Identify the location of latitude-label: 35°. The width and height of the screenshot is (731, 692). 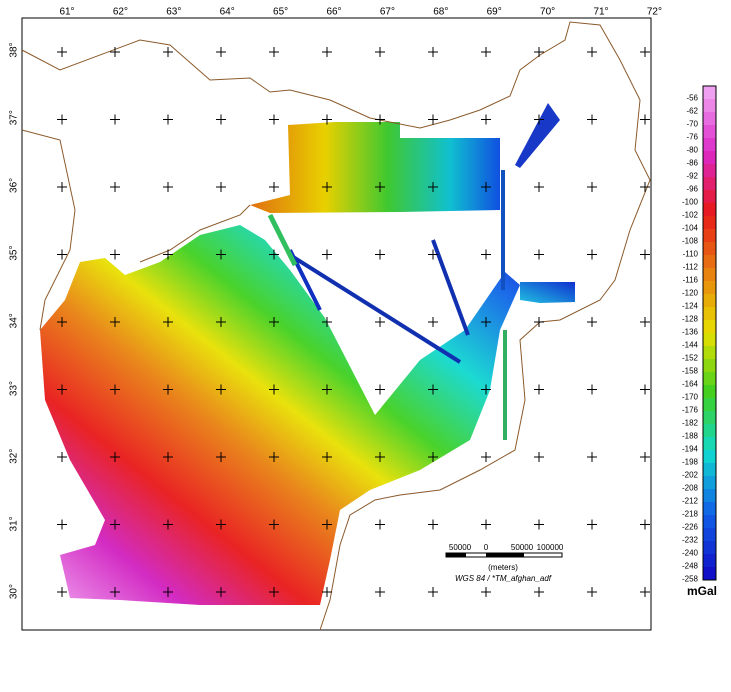
(14, 253).